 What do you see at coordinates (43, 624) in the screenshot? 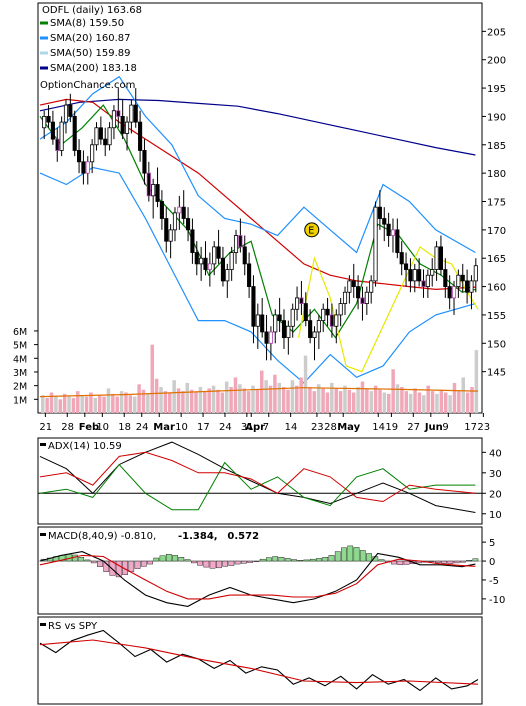
I see `rs-legend-swatch` at bounding box center [43, 624].